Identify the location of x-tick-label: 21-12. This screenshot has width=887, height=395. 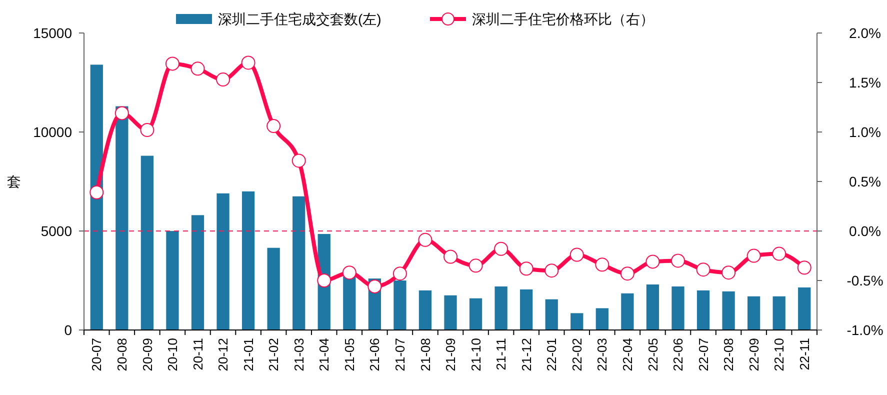
(526, 355).